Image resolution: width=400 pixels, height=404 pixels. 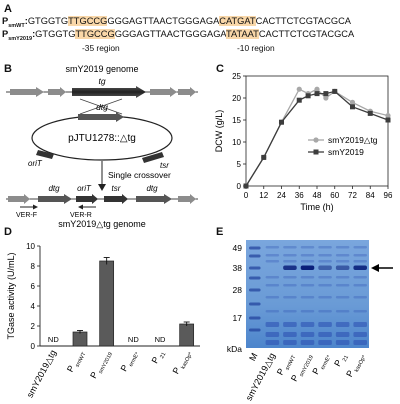 What do you see at coordinates (33, 286) in the screenshot?
I see `y-tick-label: 6` at bounding box center [33, 286].